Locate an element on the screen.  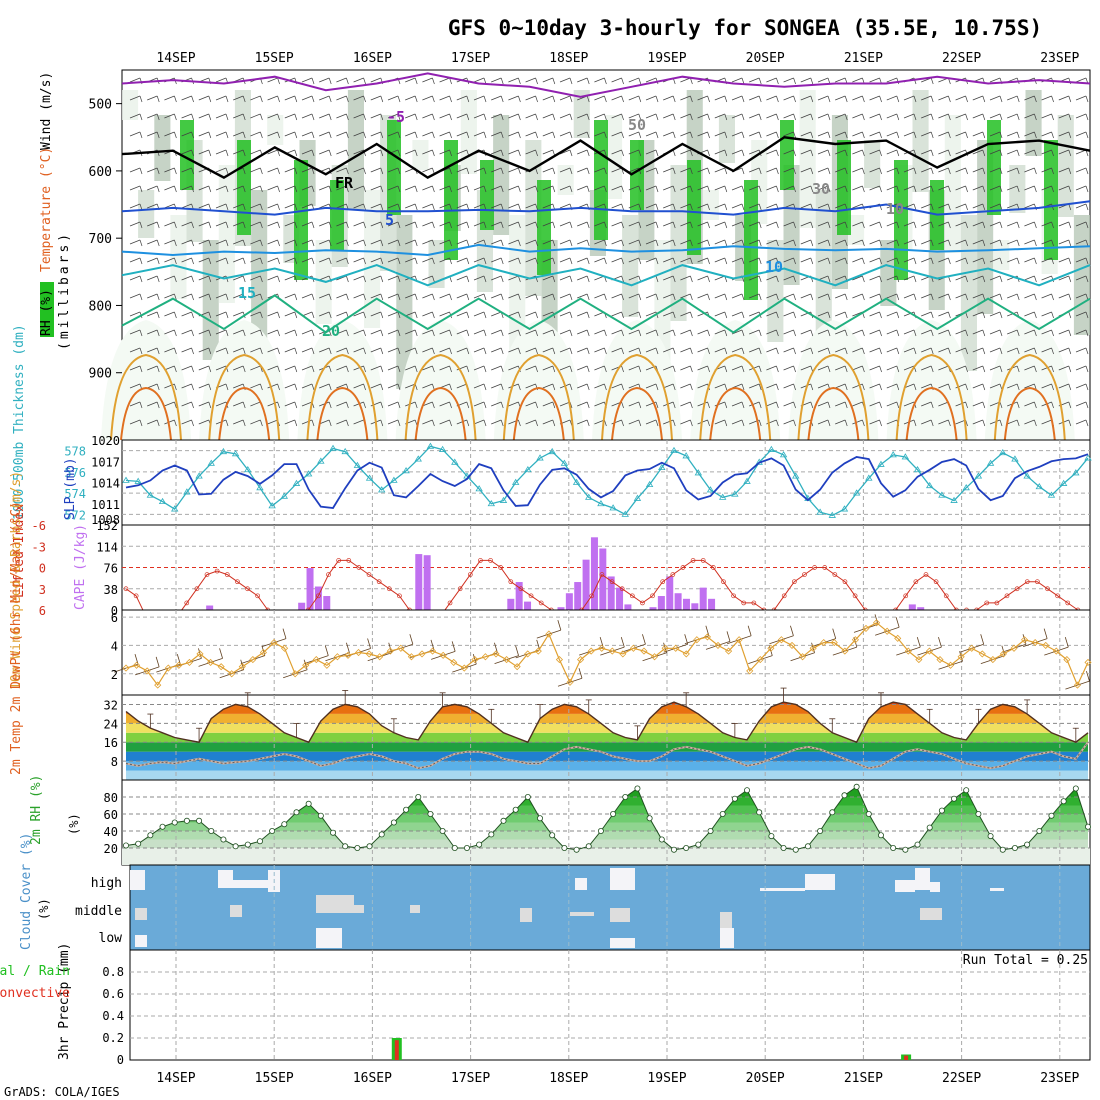
rh-cell is located at coordinates (952, 184).